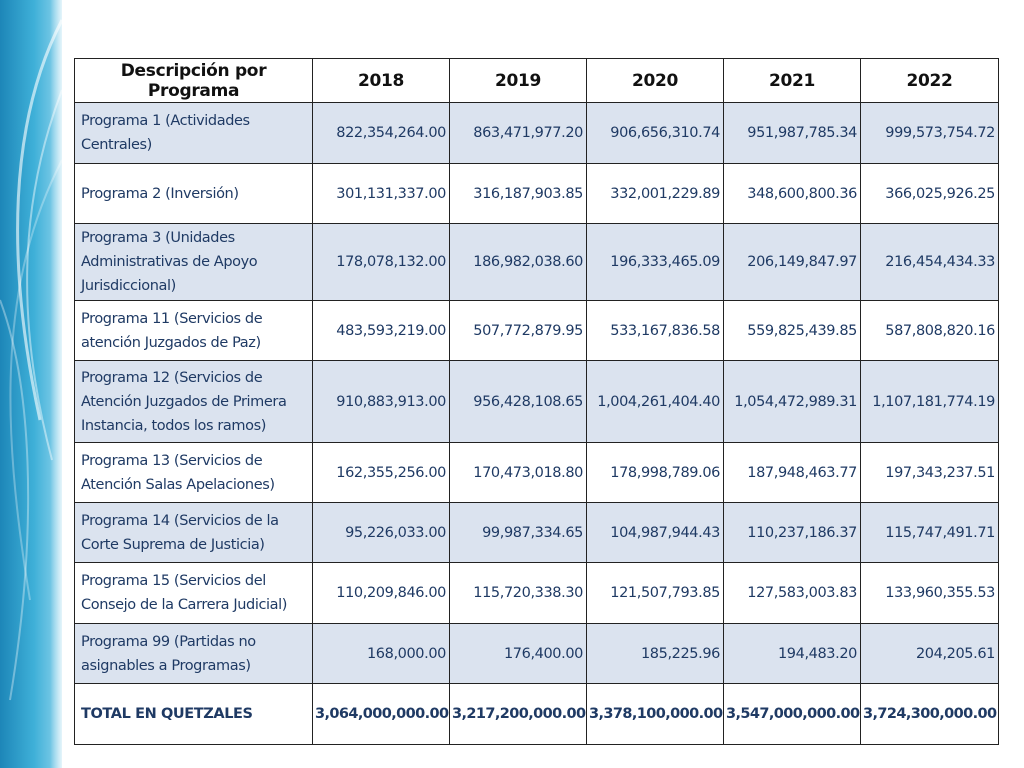 The height and width of the screenshot is (768, 1024). I want to click on value-2018: 483,593,219.00, so click(381, 330).